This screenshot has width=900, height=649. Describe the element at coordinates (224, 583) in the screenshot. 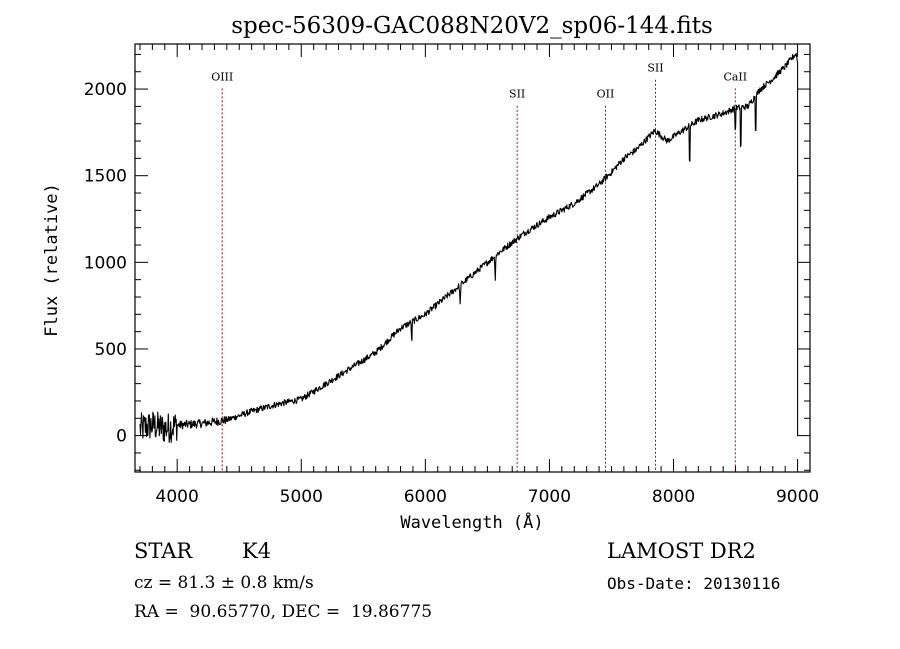

I see `redshift-cz: cz = 81.3 ± 0.8 km/s` at that location.